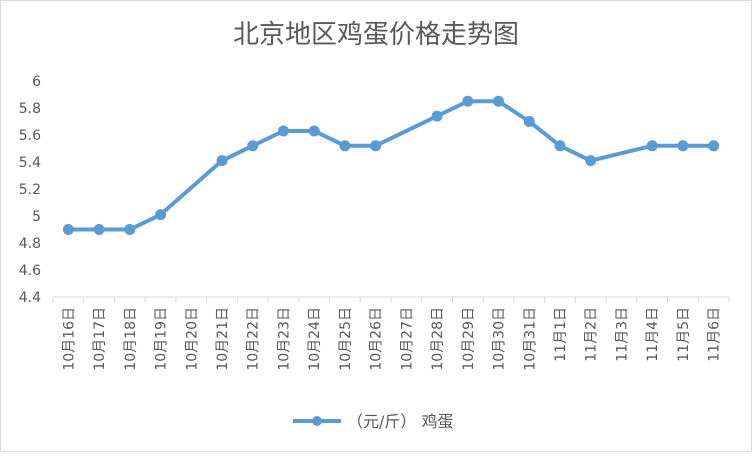 This screenshot has width=752, height=456. Describe the element at coordinates (500, 339) in the screenshot. I see `x-tick-label-14: 10月30日` at that location.